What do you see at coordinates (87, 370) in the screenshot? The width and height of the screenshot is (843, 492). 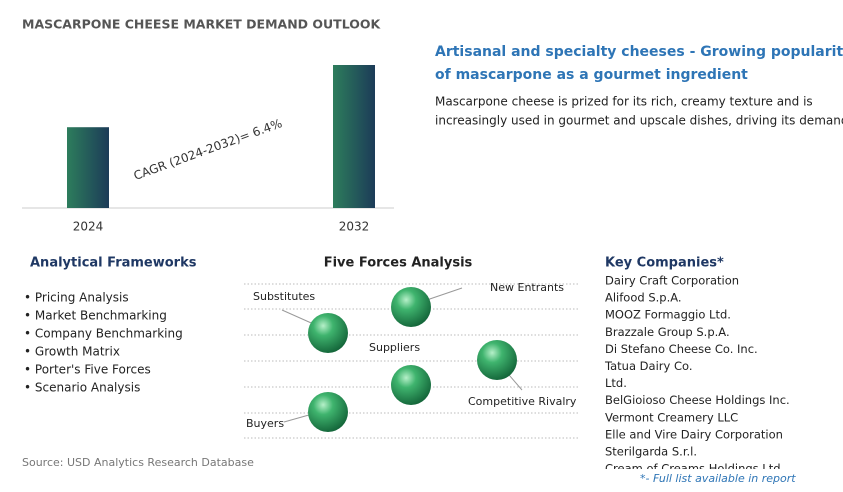 I see `framework-item: • Porter's Five Forces` at bounding box center [87, 370].